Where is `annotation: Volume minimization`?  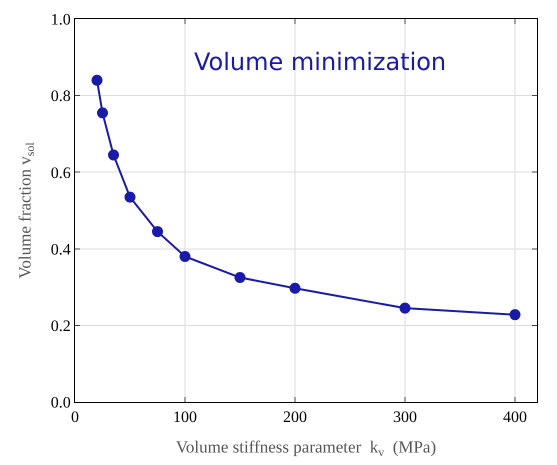 annotation: Volume minimization is located at coordinates (320, 62).